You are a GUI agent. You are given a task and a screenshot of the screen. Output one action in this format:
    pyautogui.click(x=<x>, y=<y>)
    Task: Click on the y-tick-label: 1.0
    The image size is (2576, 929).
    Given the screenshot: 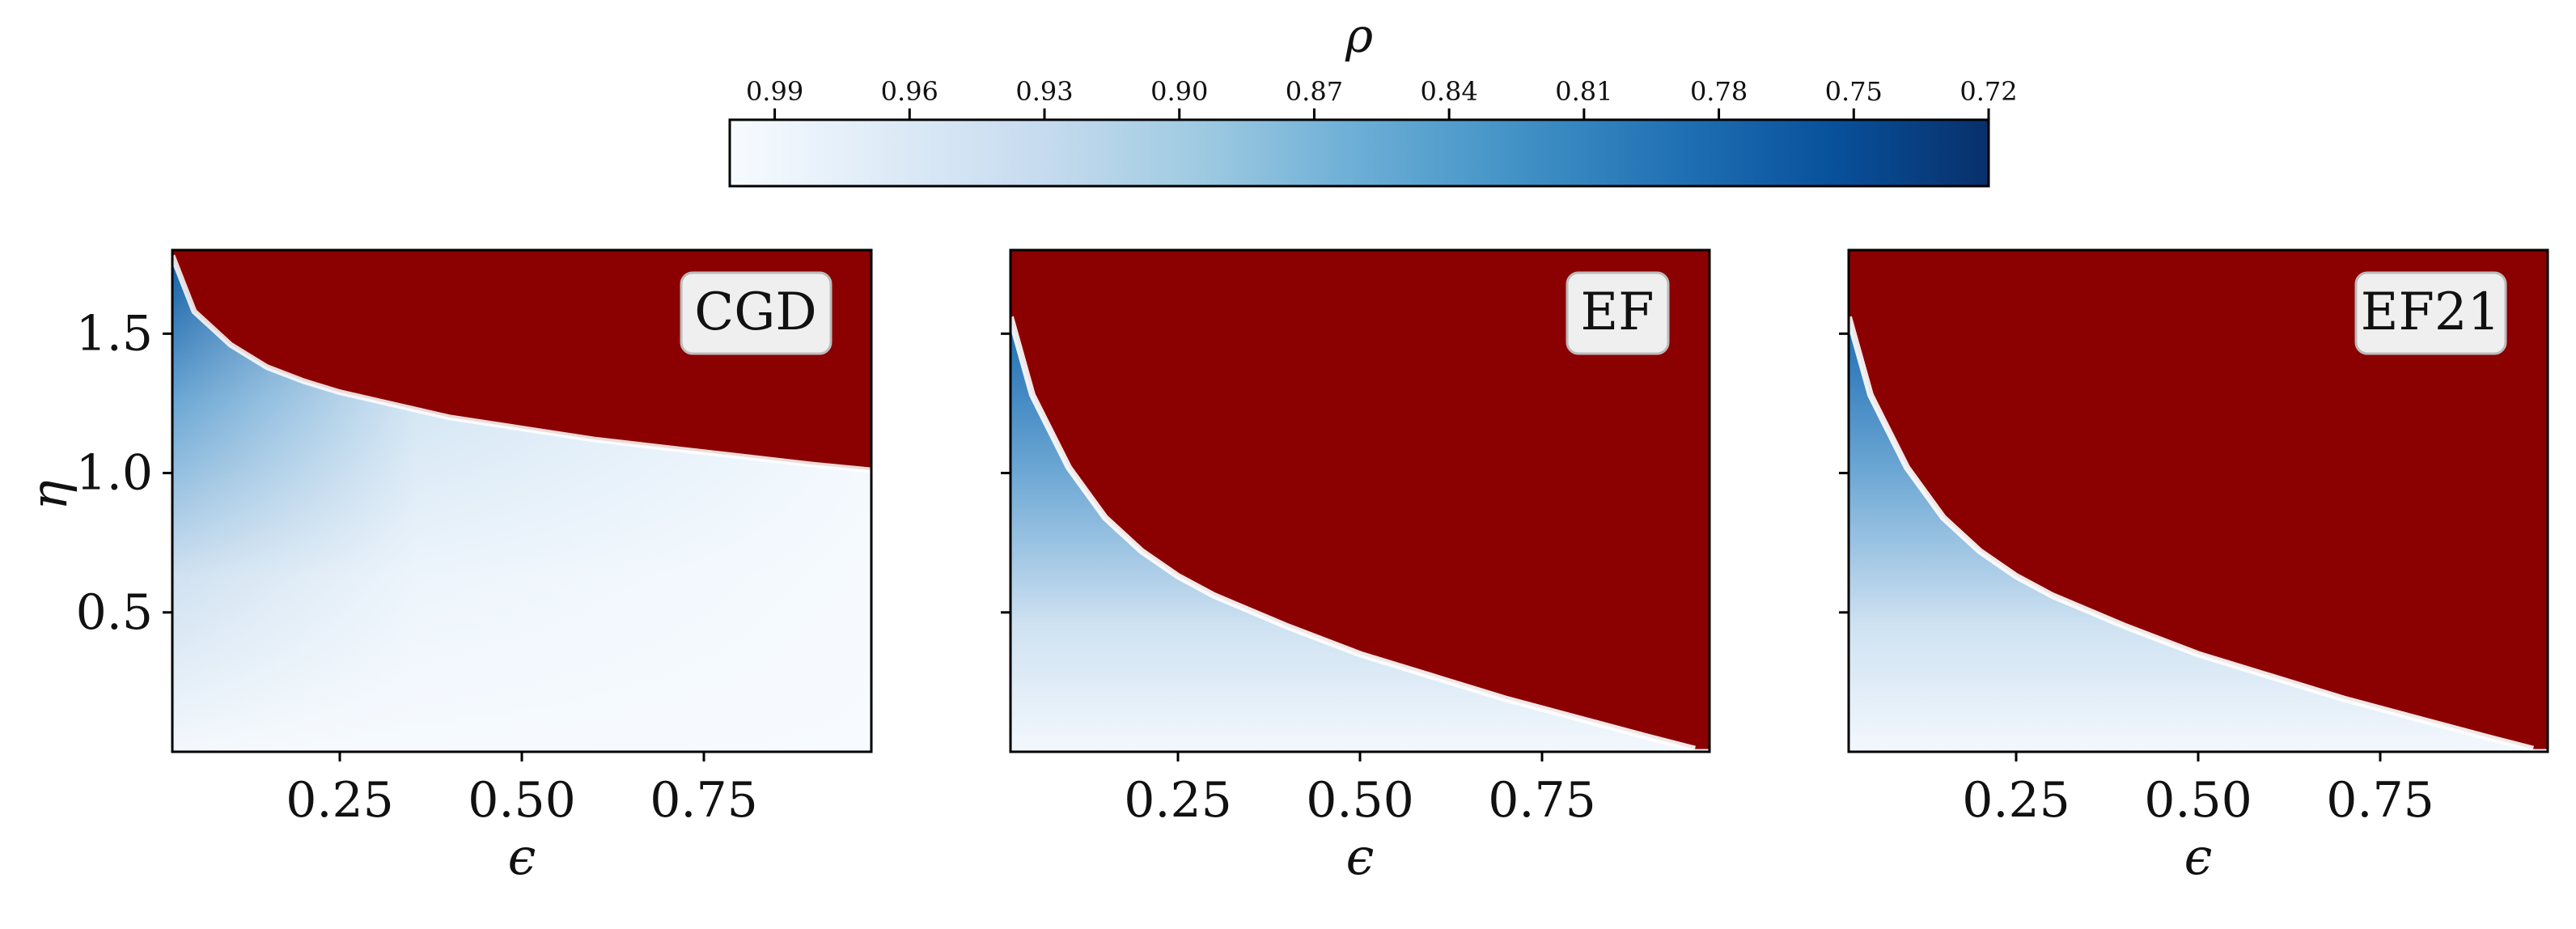 What is the action you would take?
    pyautogui.click(x=114, y=473)
    